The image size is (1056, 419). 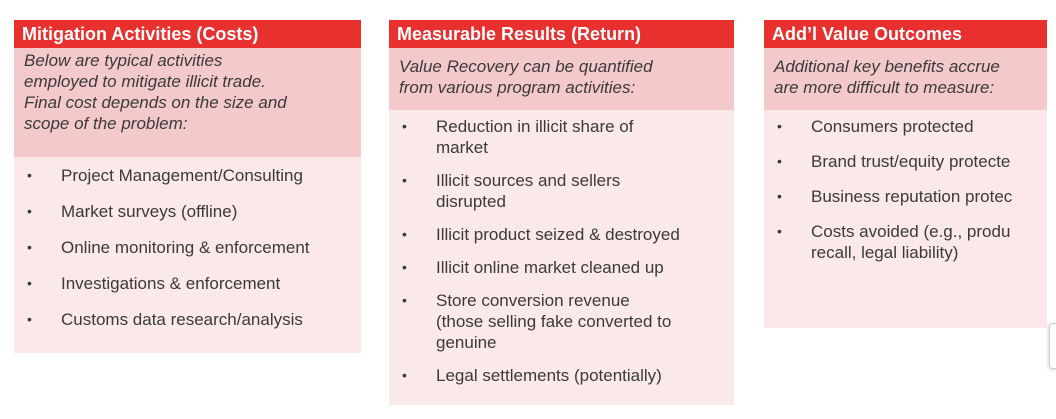 I want to click on list-item-text: Business reputation protec, so click(x=912, y=196).